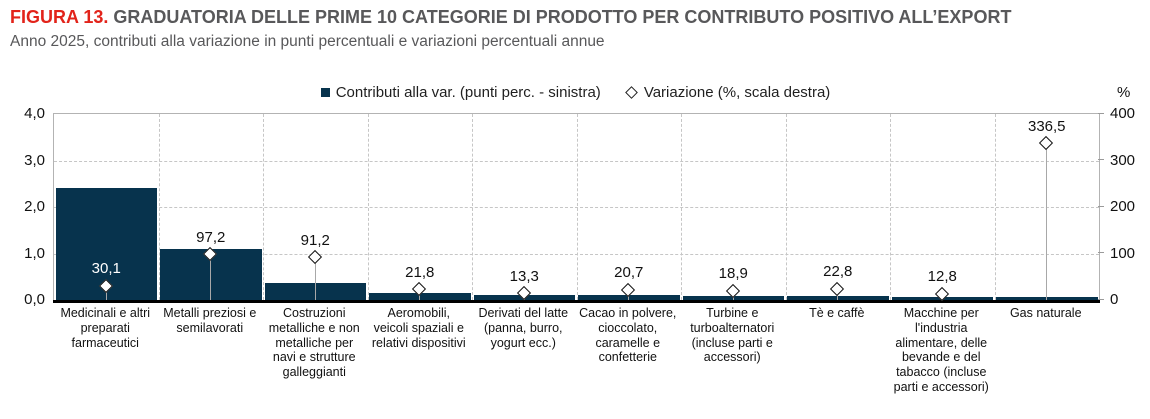 This screenshot has width=1150, height=419. I want to click on legend-label-variazione: Variazione (%, scala destra), so click(737, 92).